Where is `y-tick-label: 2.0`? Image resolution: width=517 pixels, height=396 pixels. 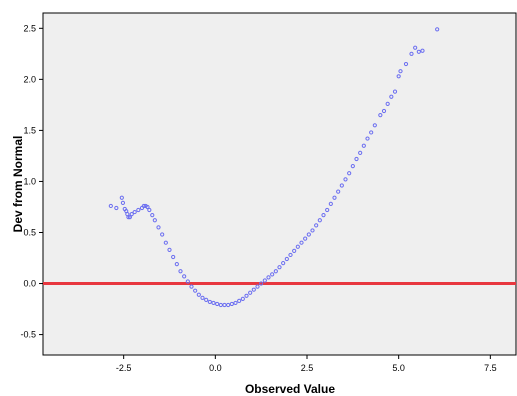 y-tick-label: 2.0 is located at coordinates (29, 79).